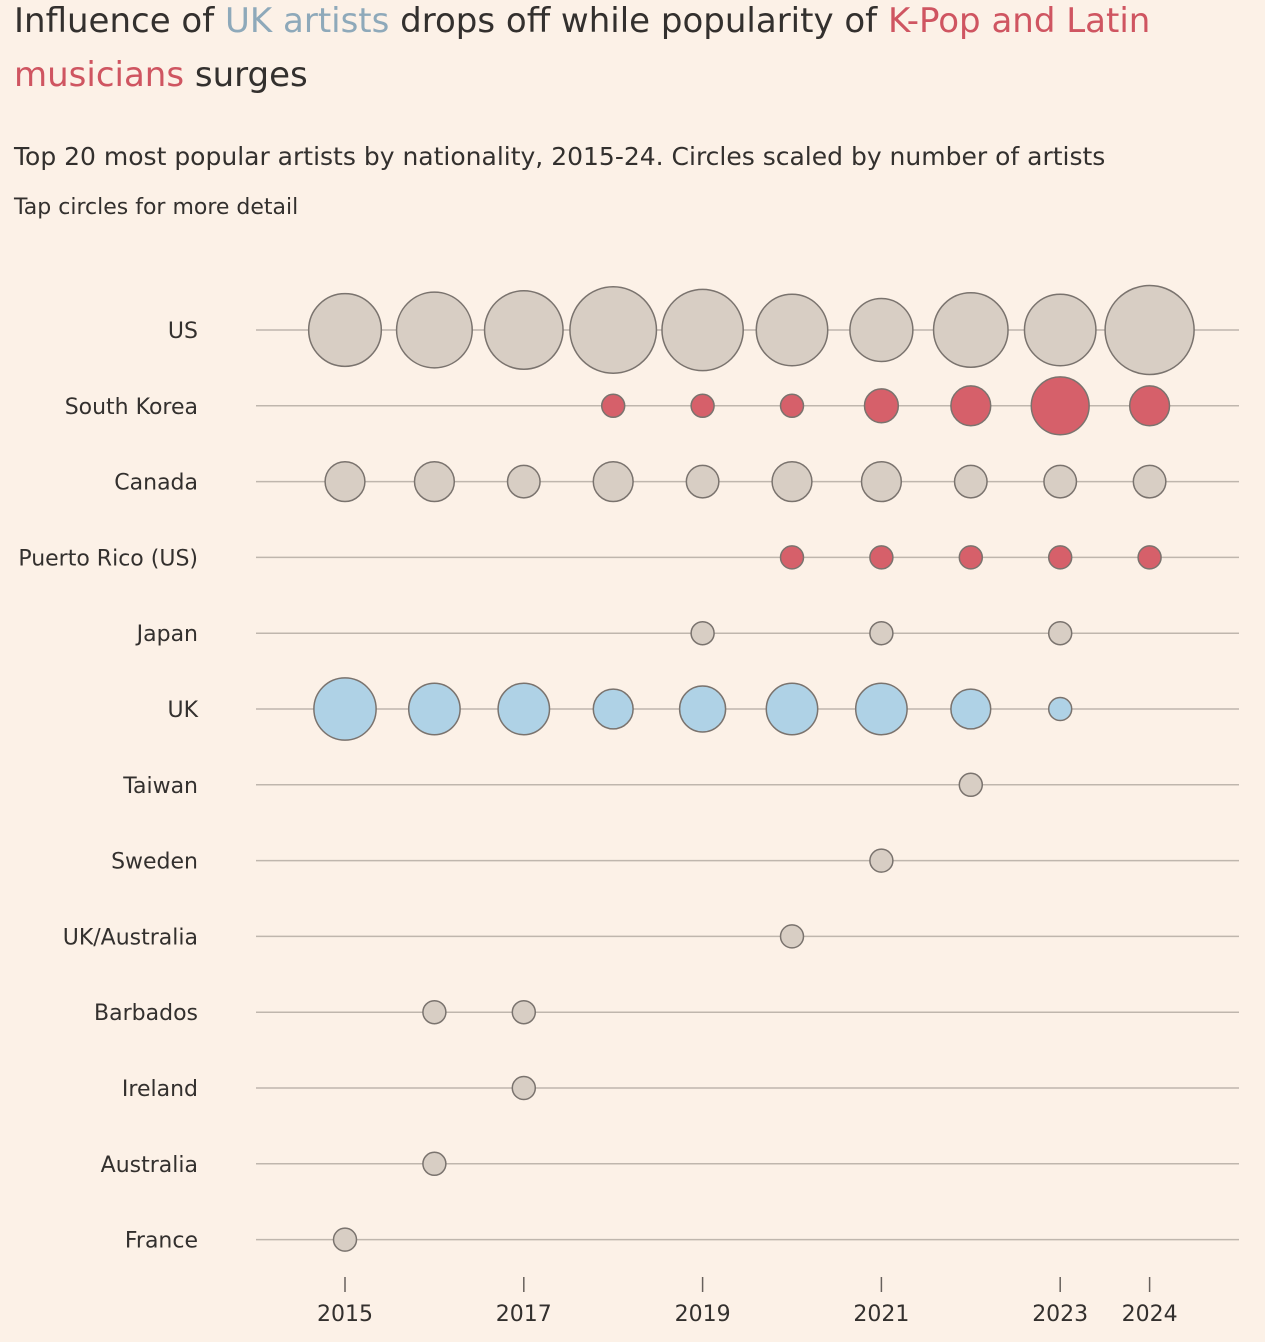  What do you see at coordinates (154, 862) in the screenshot?
I see `row-label-sweden: Sweden` at bounding box center [154, 862].